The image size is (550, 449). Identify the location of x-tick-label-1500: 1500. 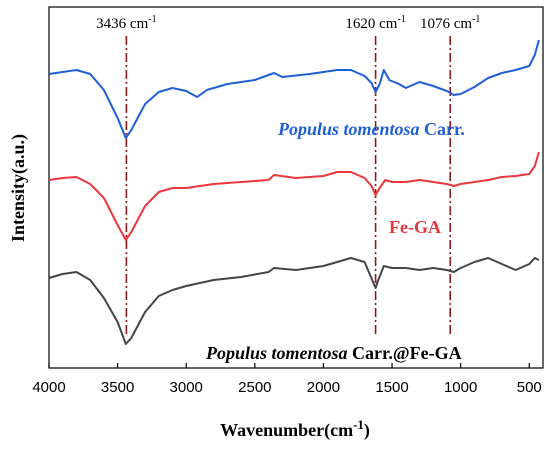
(391, 387).